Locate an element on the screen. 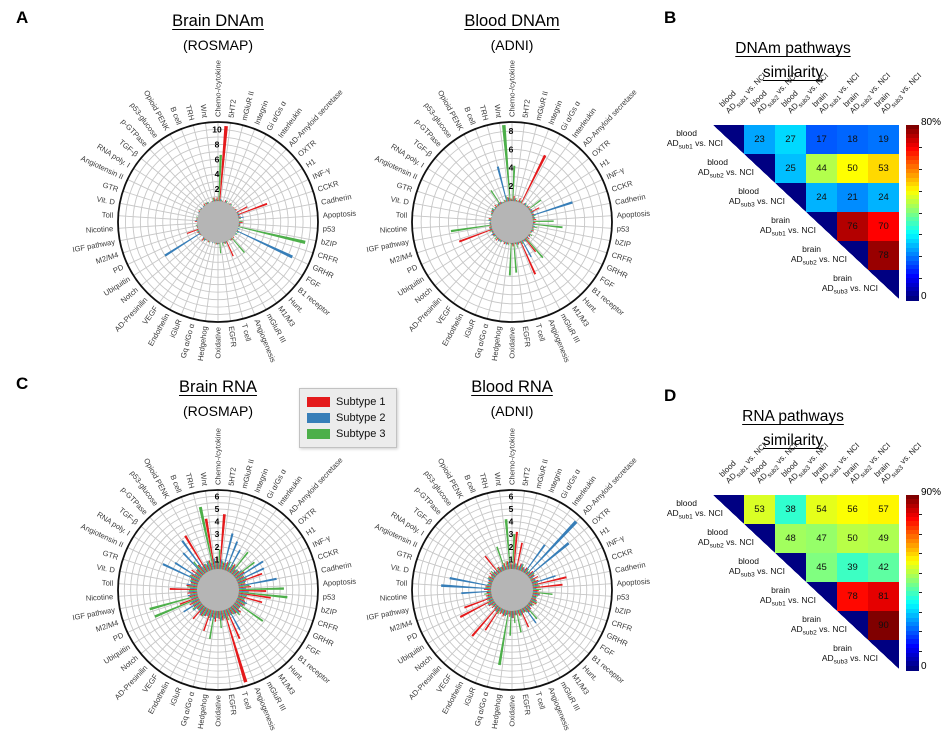  heatmap-b-title-line1: DNAm pathways is located at coordinates (793, 48).